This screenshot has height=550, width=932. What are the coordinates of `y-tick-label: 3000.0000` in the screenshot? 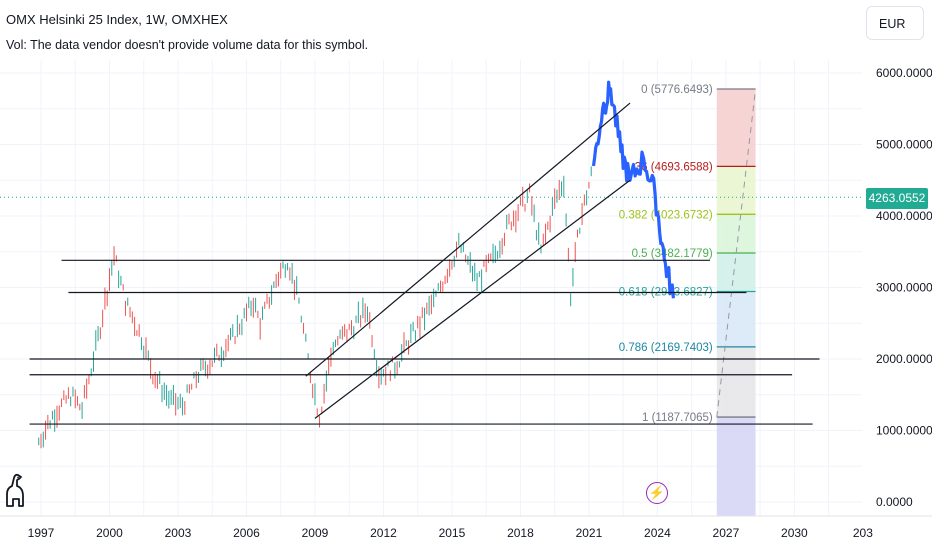 It's located at (904, 288).